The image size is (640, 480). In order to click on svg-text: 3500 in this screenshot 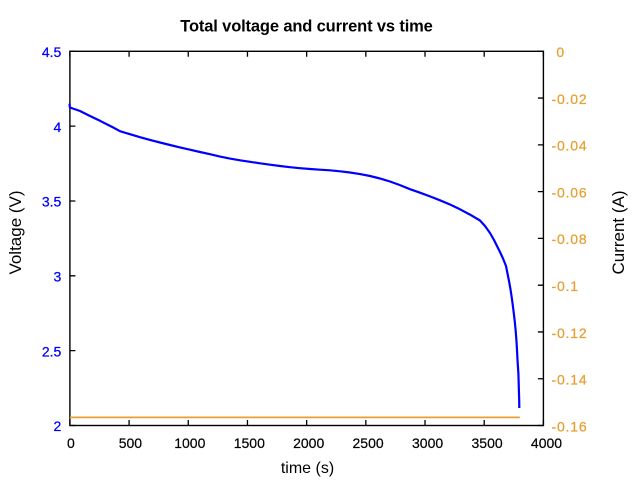, I will do `click(487, 443)`.